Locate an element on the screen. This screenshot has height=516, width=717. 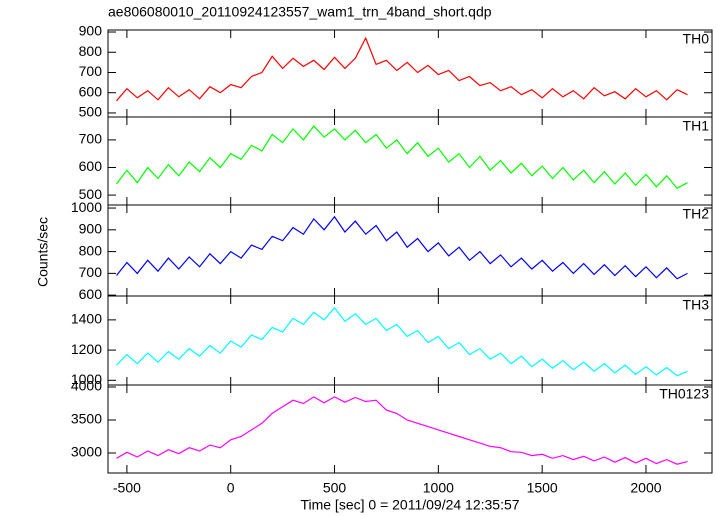
panel-label: TH0123 is located at coordinates (684, 394).